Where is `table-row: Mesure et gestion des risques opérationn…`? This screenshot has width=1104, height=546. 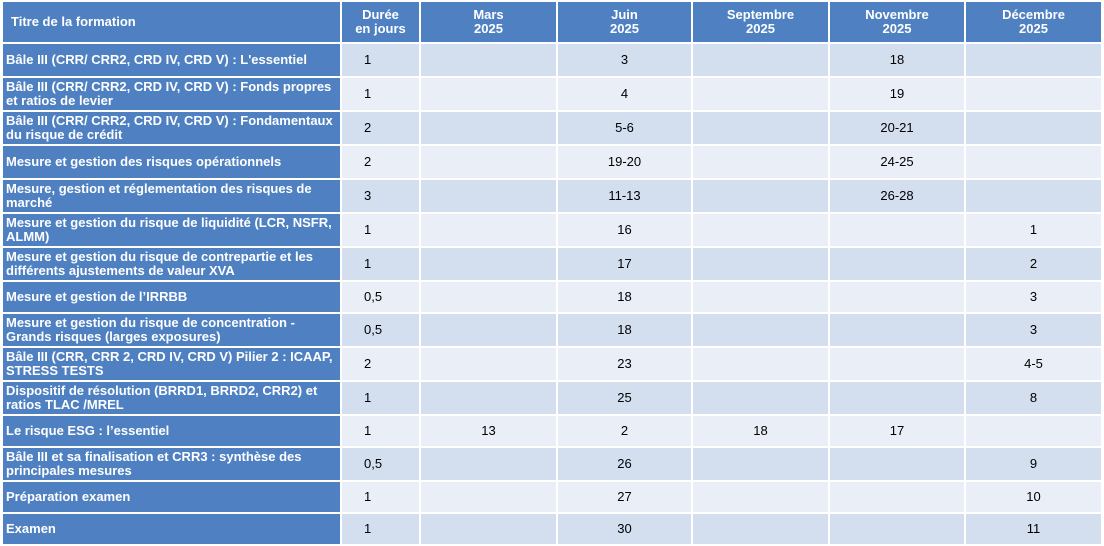
table-row: Mesure et gestion des risques opérationn… is located at coordinates (552, 162).